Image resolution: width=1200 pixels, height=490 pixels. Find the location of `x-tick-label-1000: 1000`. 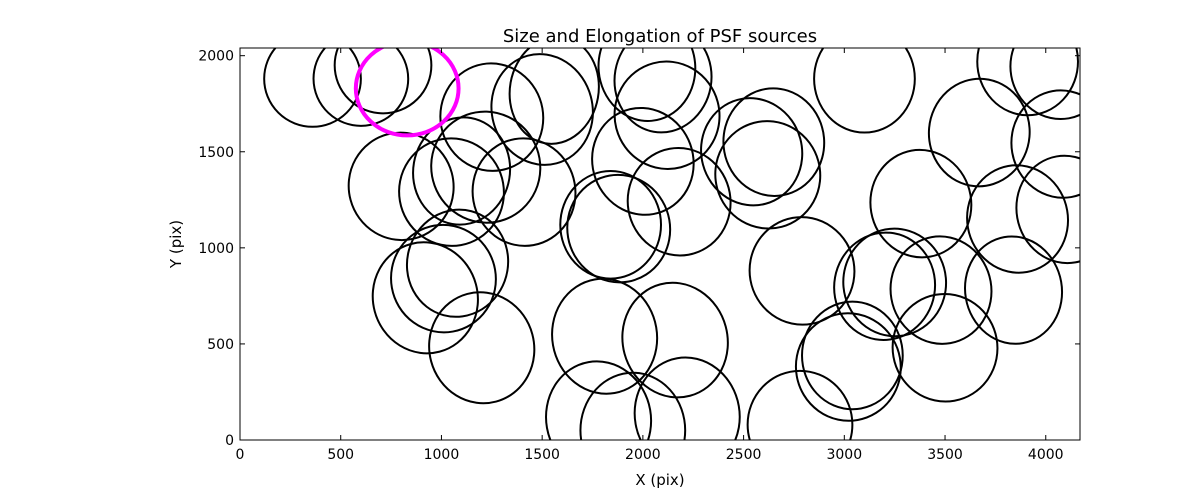

x-tick-label-1000: 1000 is located at coordinates (442, 455).